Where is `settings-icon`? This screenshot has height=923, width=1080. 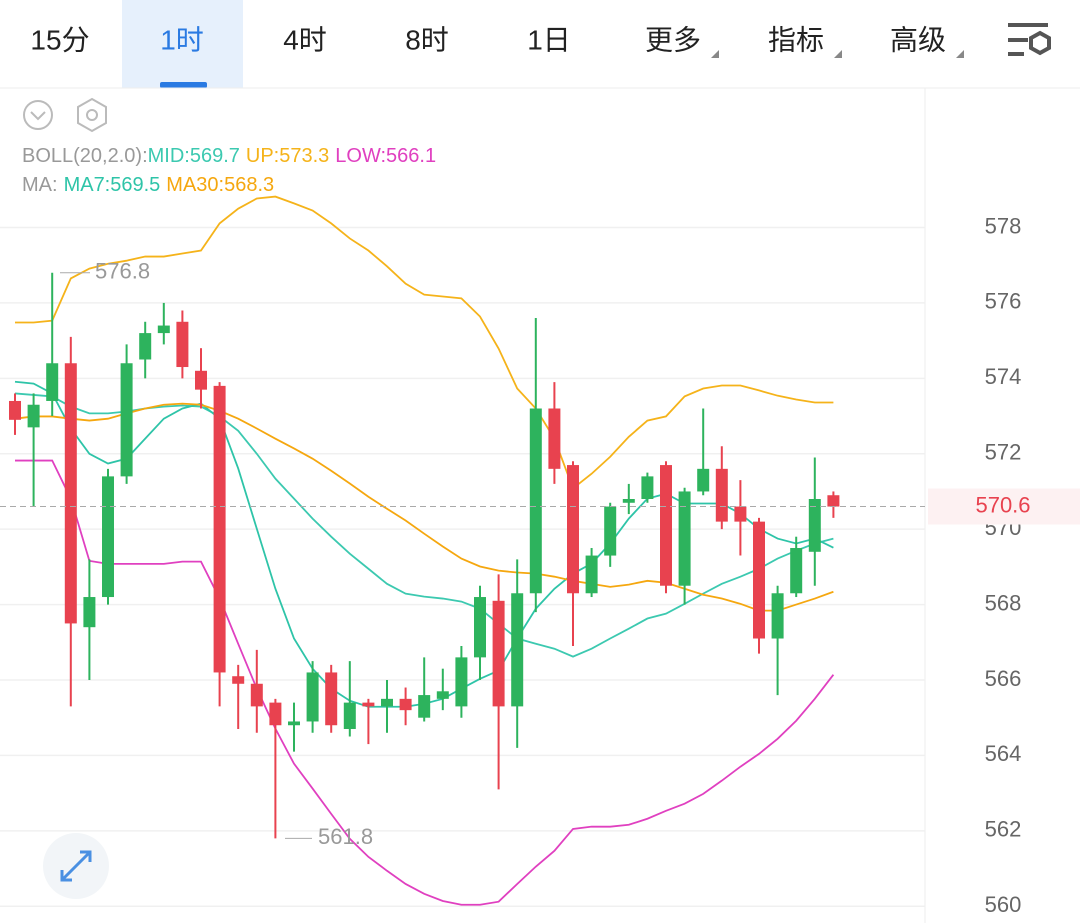 settings-icon is located at coordinates (1029, 39).